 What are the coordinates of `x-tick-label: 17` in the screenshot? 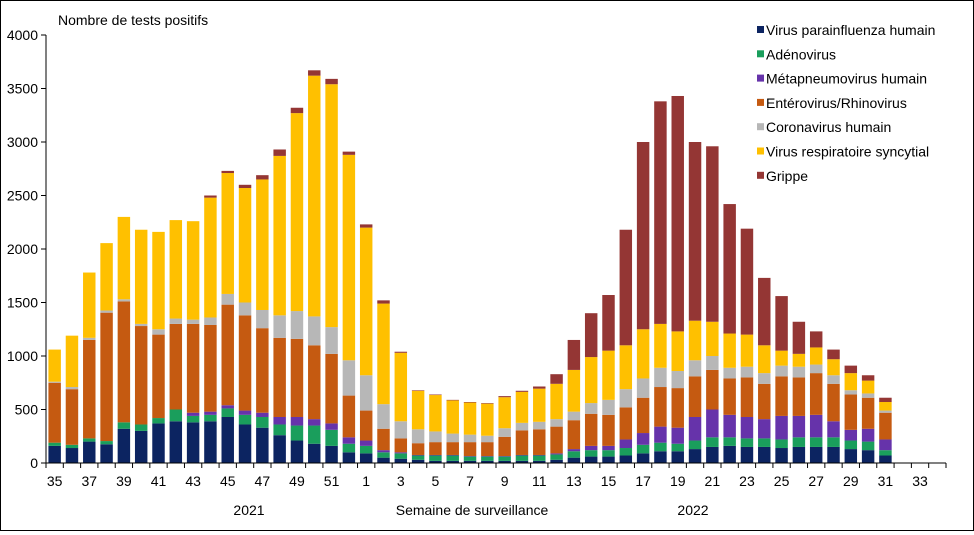 It's located at (643, 481).